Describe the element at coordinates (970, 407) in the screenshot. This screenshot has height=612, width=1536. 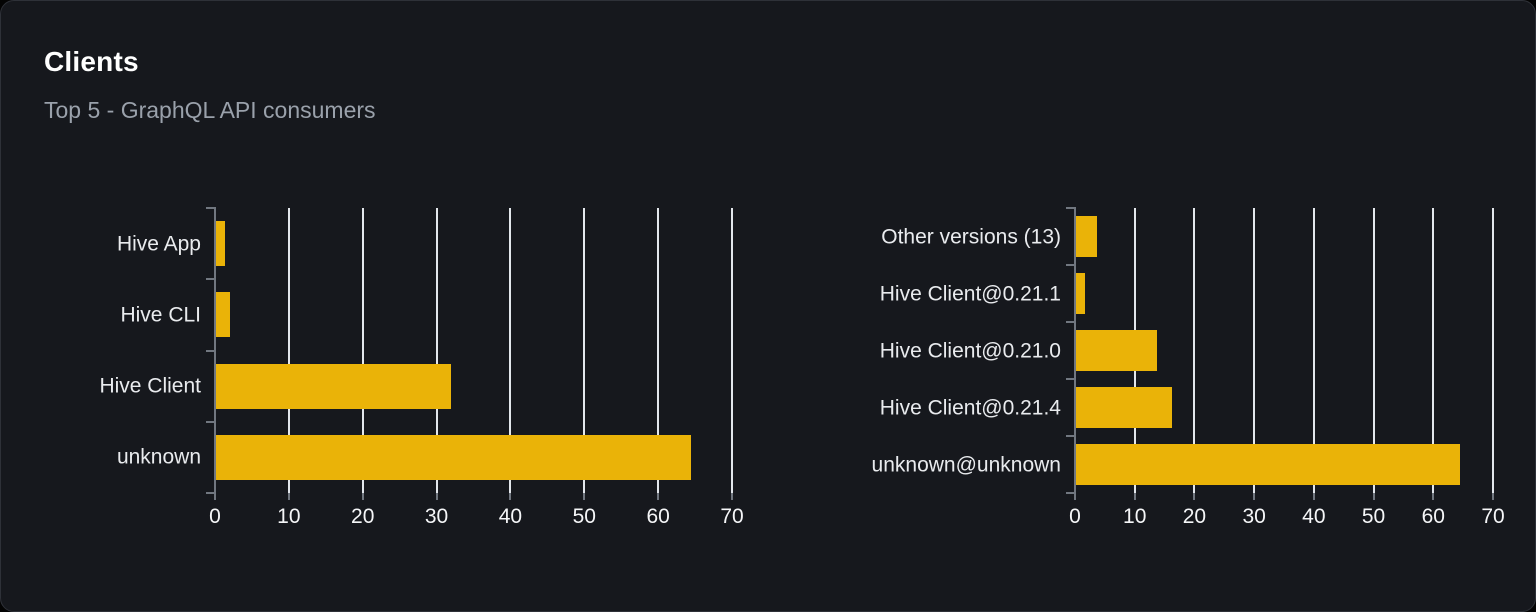
I see `category-label: Hive Client@0.21.4` at that location.